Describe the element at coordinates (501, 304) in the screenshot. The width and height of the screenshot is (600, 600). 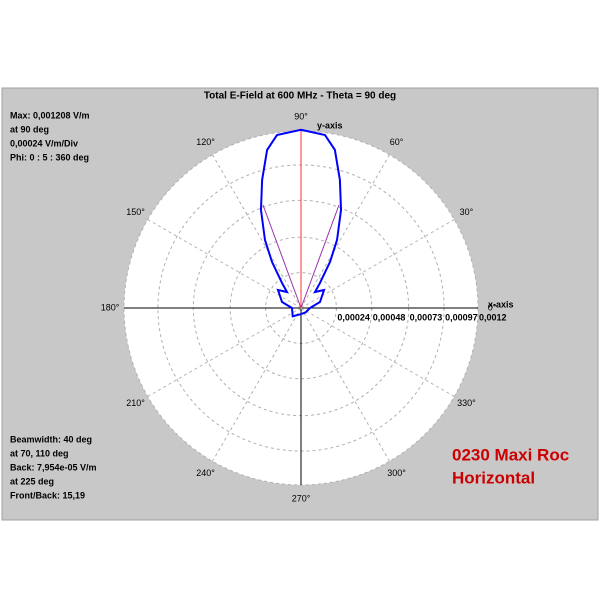
I see `x-axis-label: x-axis` at that location.